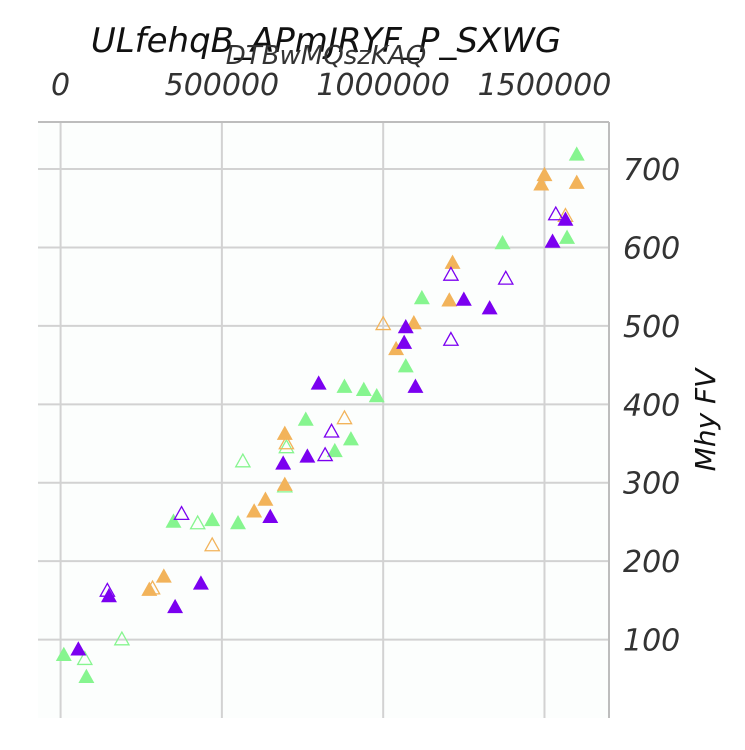  I want to click on y-tick-label: 500, so click(651, 327).